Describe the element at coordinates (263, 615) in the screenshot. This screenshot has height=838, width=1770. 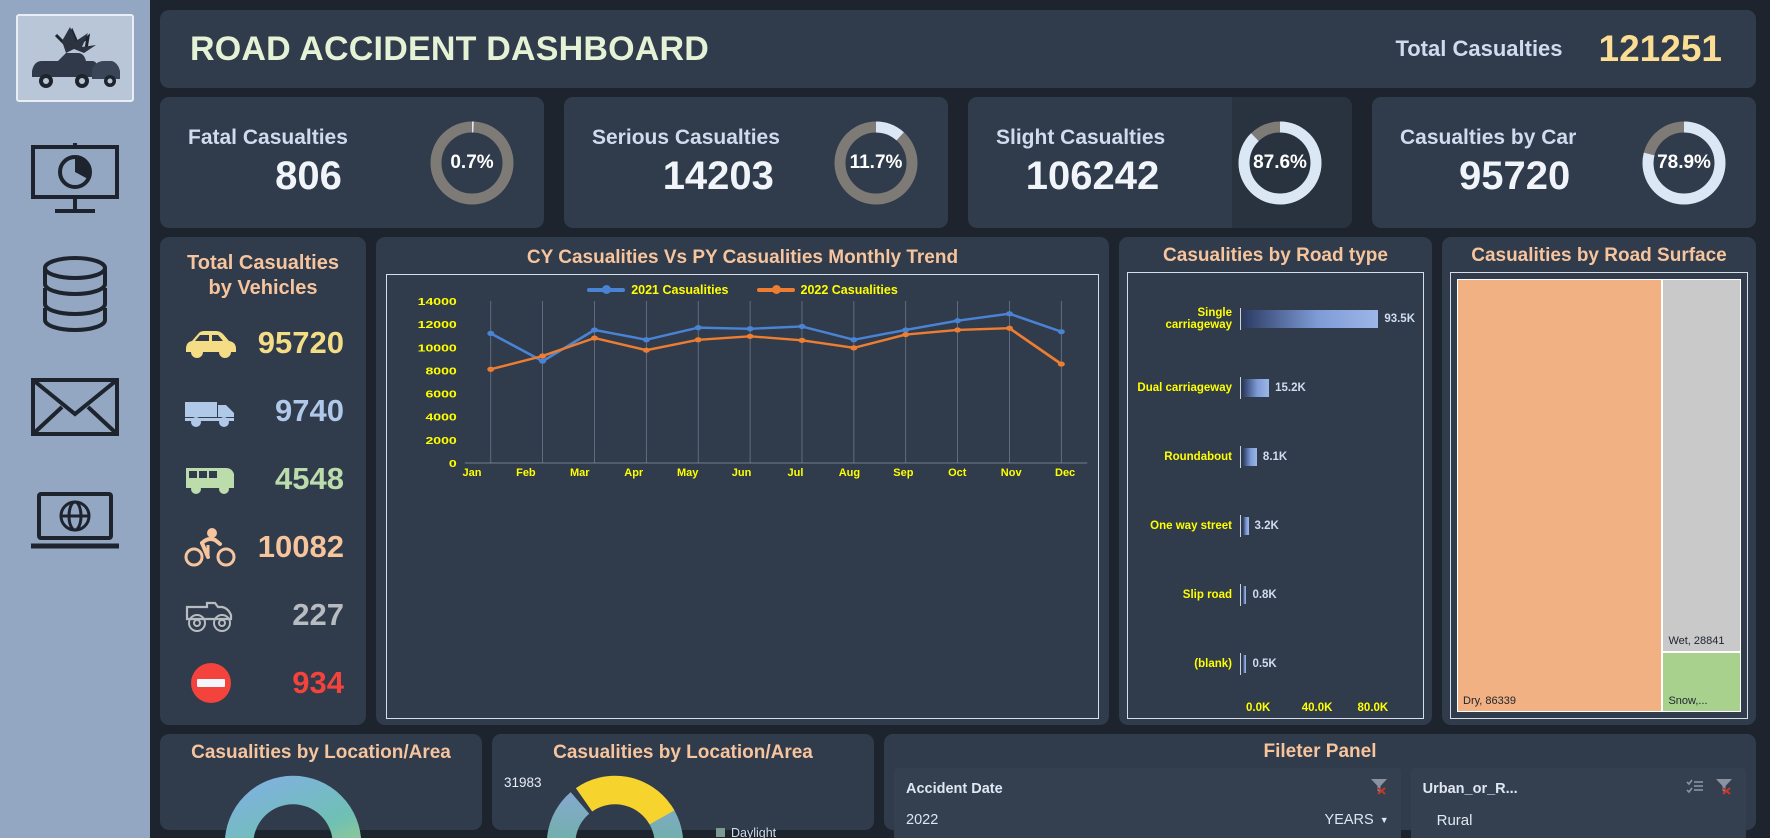
I see `vehicle-row: 227` at that location.